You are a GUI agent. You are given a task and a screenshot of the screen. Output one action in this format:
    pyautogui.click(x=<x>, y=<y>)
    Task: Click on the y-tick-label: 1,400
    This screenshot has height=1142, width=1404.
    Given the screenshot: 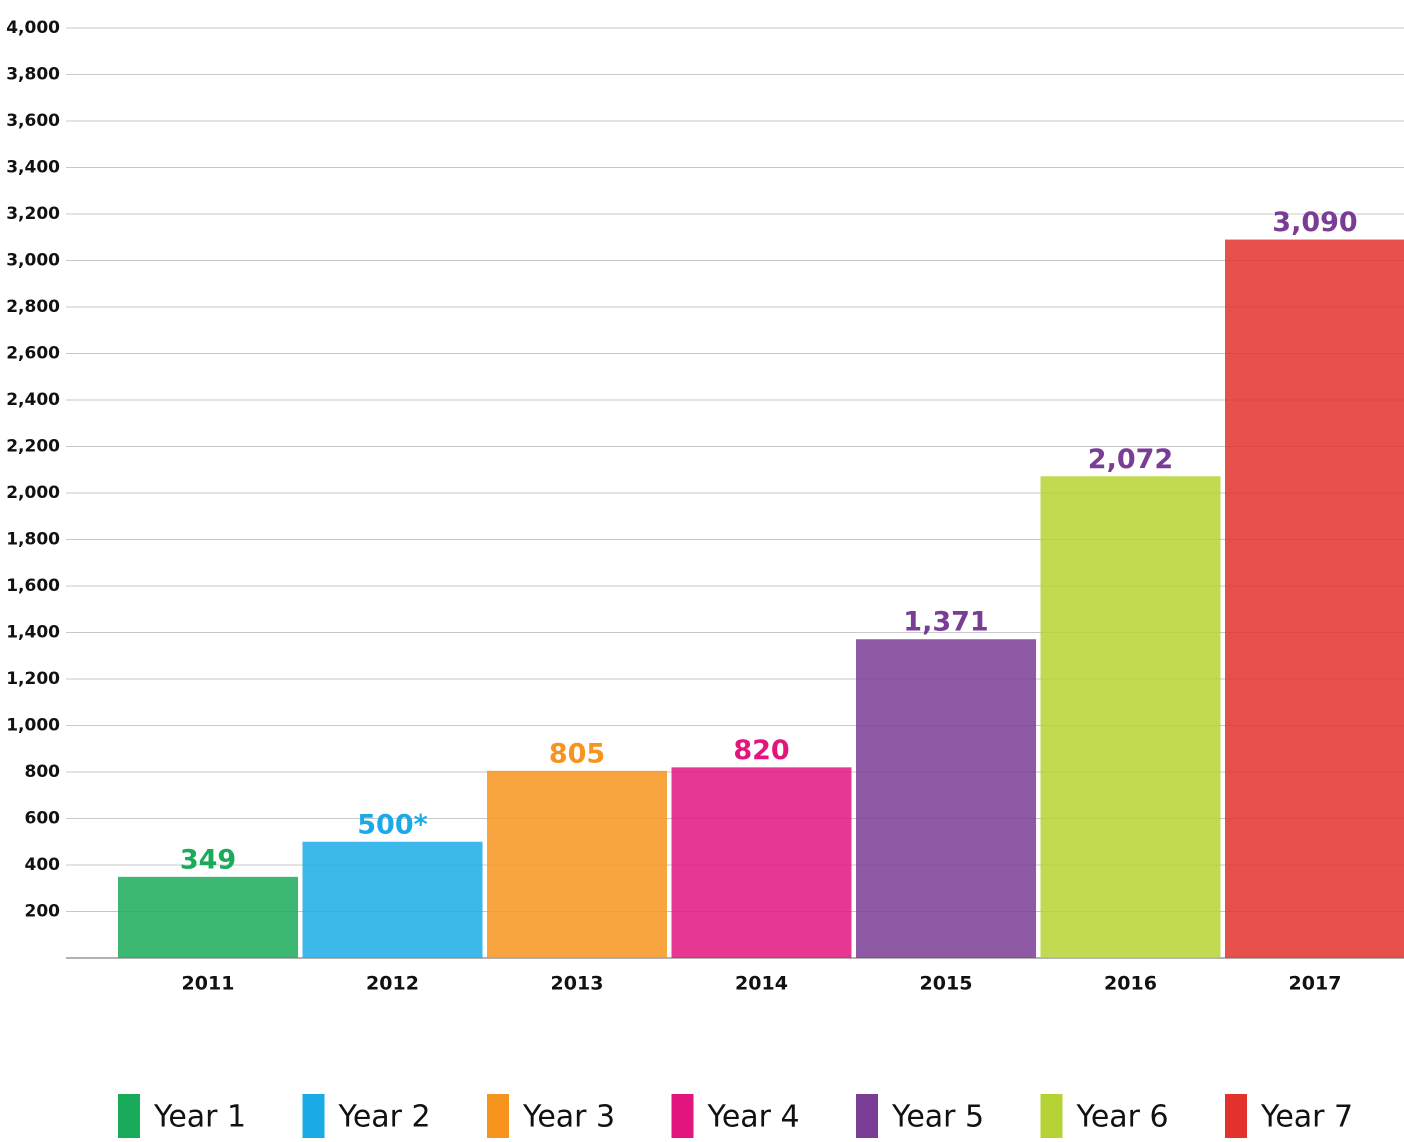 What is the action you would take?
    pyautogui.click(x=33, y=633)
    